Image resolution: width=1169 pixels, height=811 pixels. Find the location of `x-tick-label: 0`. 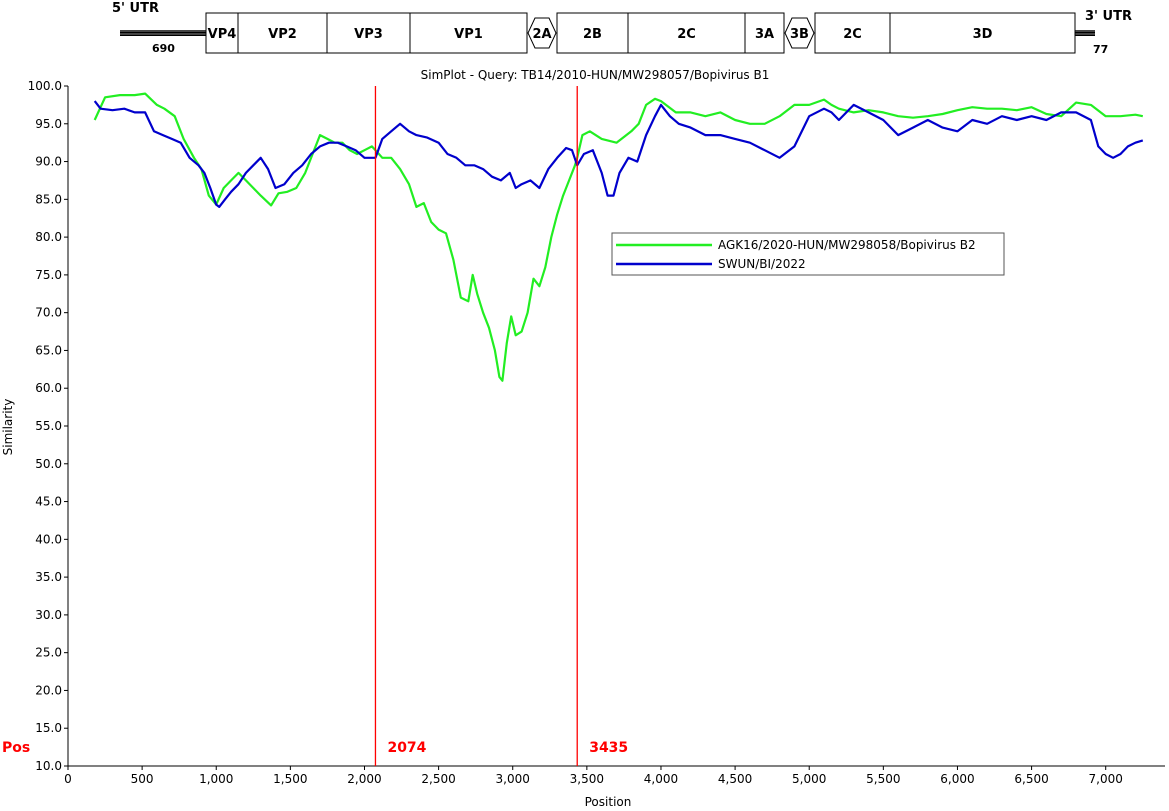

x-tick-label: 0 is located at coordinates (68, 779).